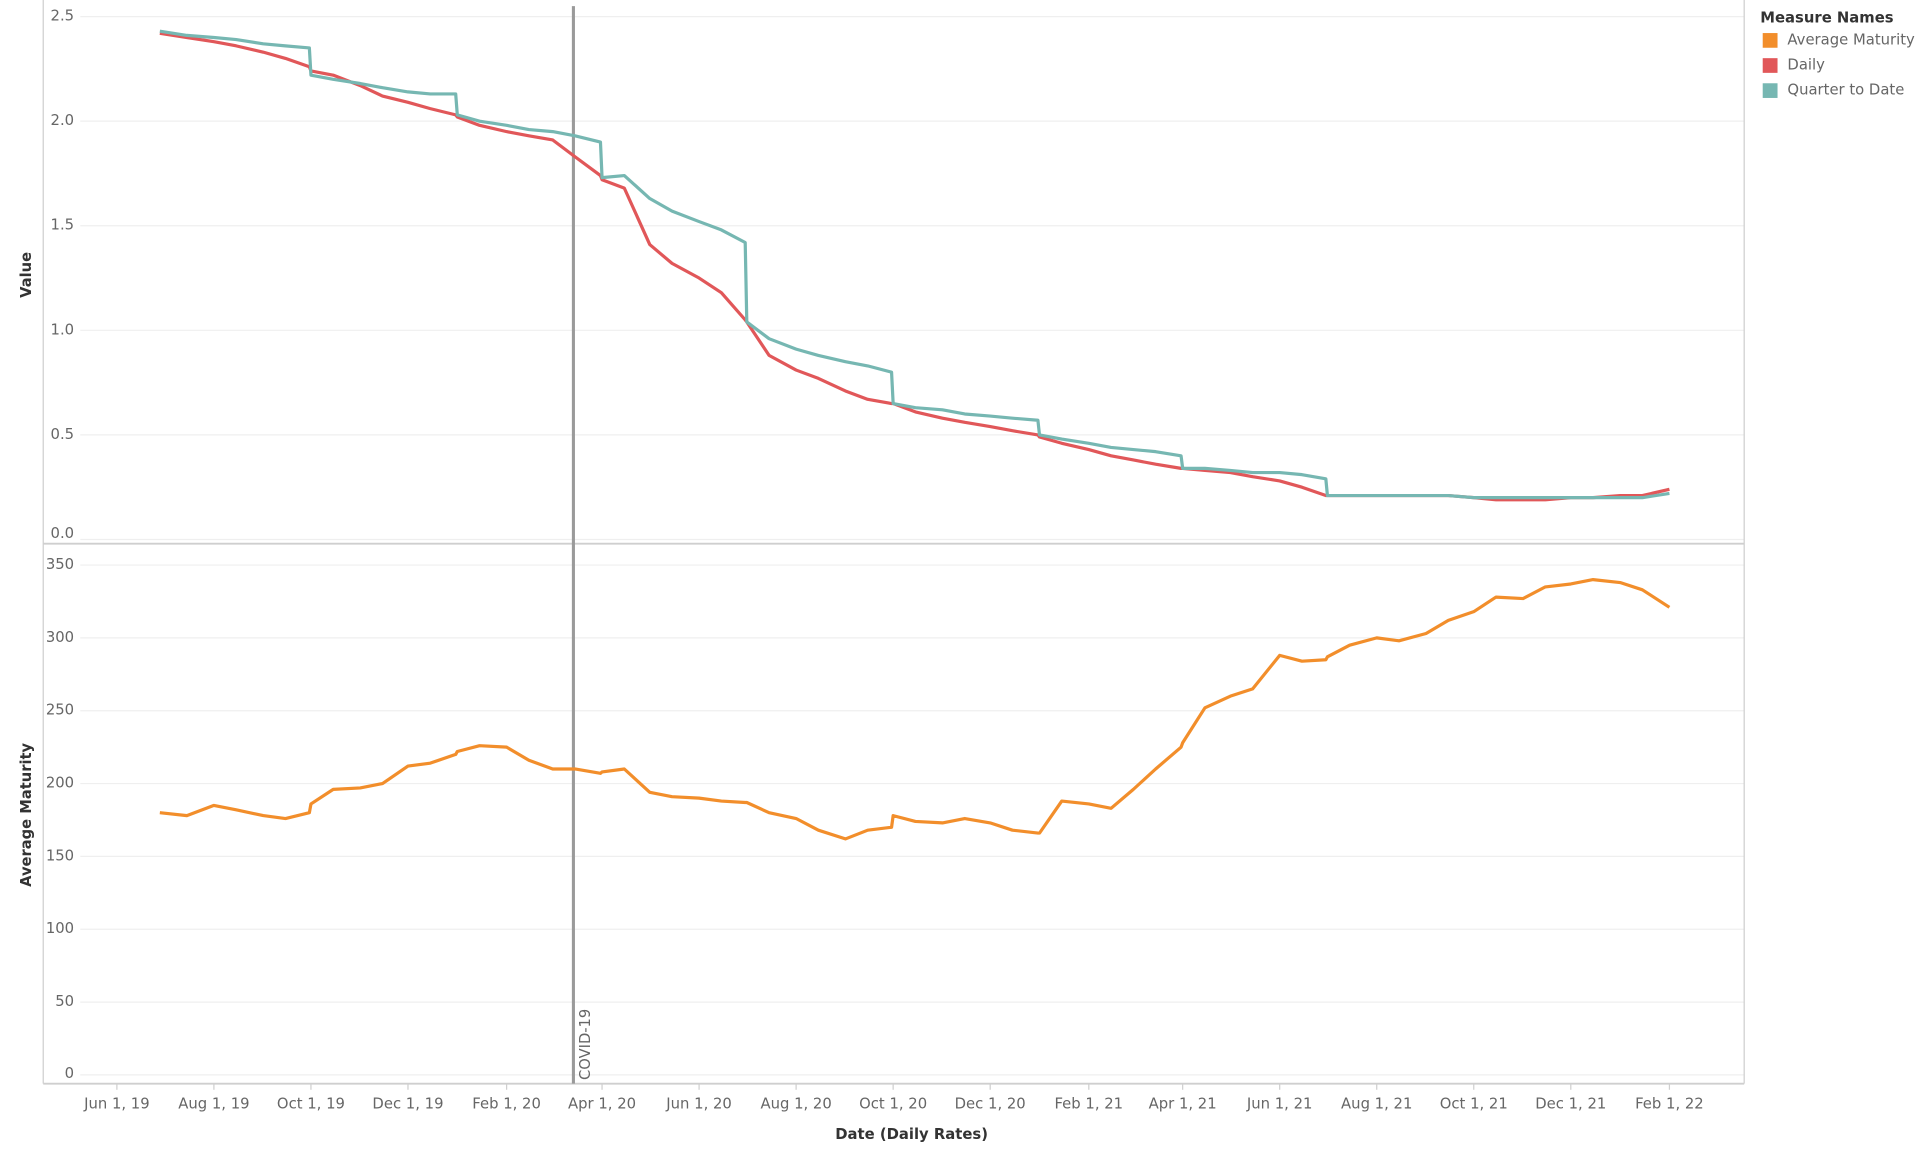  Describe the element at coordinates (407, 1104) in the screenshot. I see `x-tick-label: Dec 1, 19` at that location.